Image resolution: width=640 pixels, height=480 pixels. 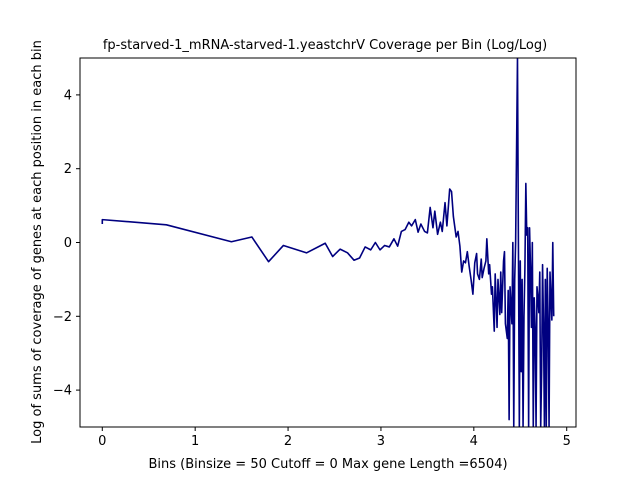 I want to click on y-tick-label: 0, so click(x=68, y=243).